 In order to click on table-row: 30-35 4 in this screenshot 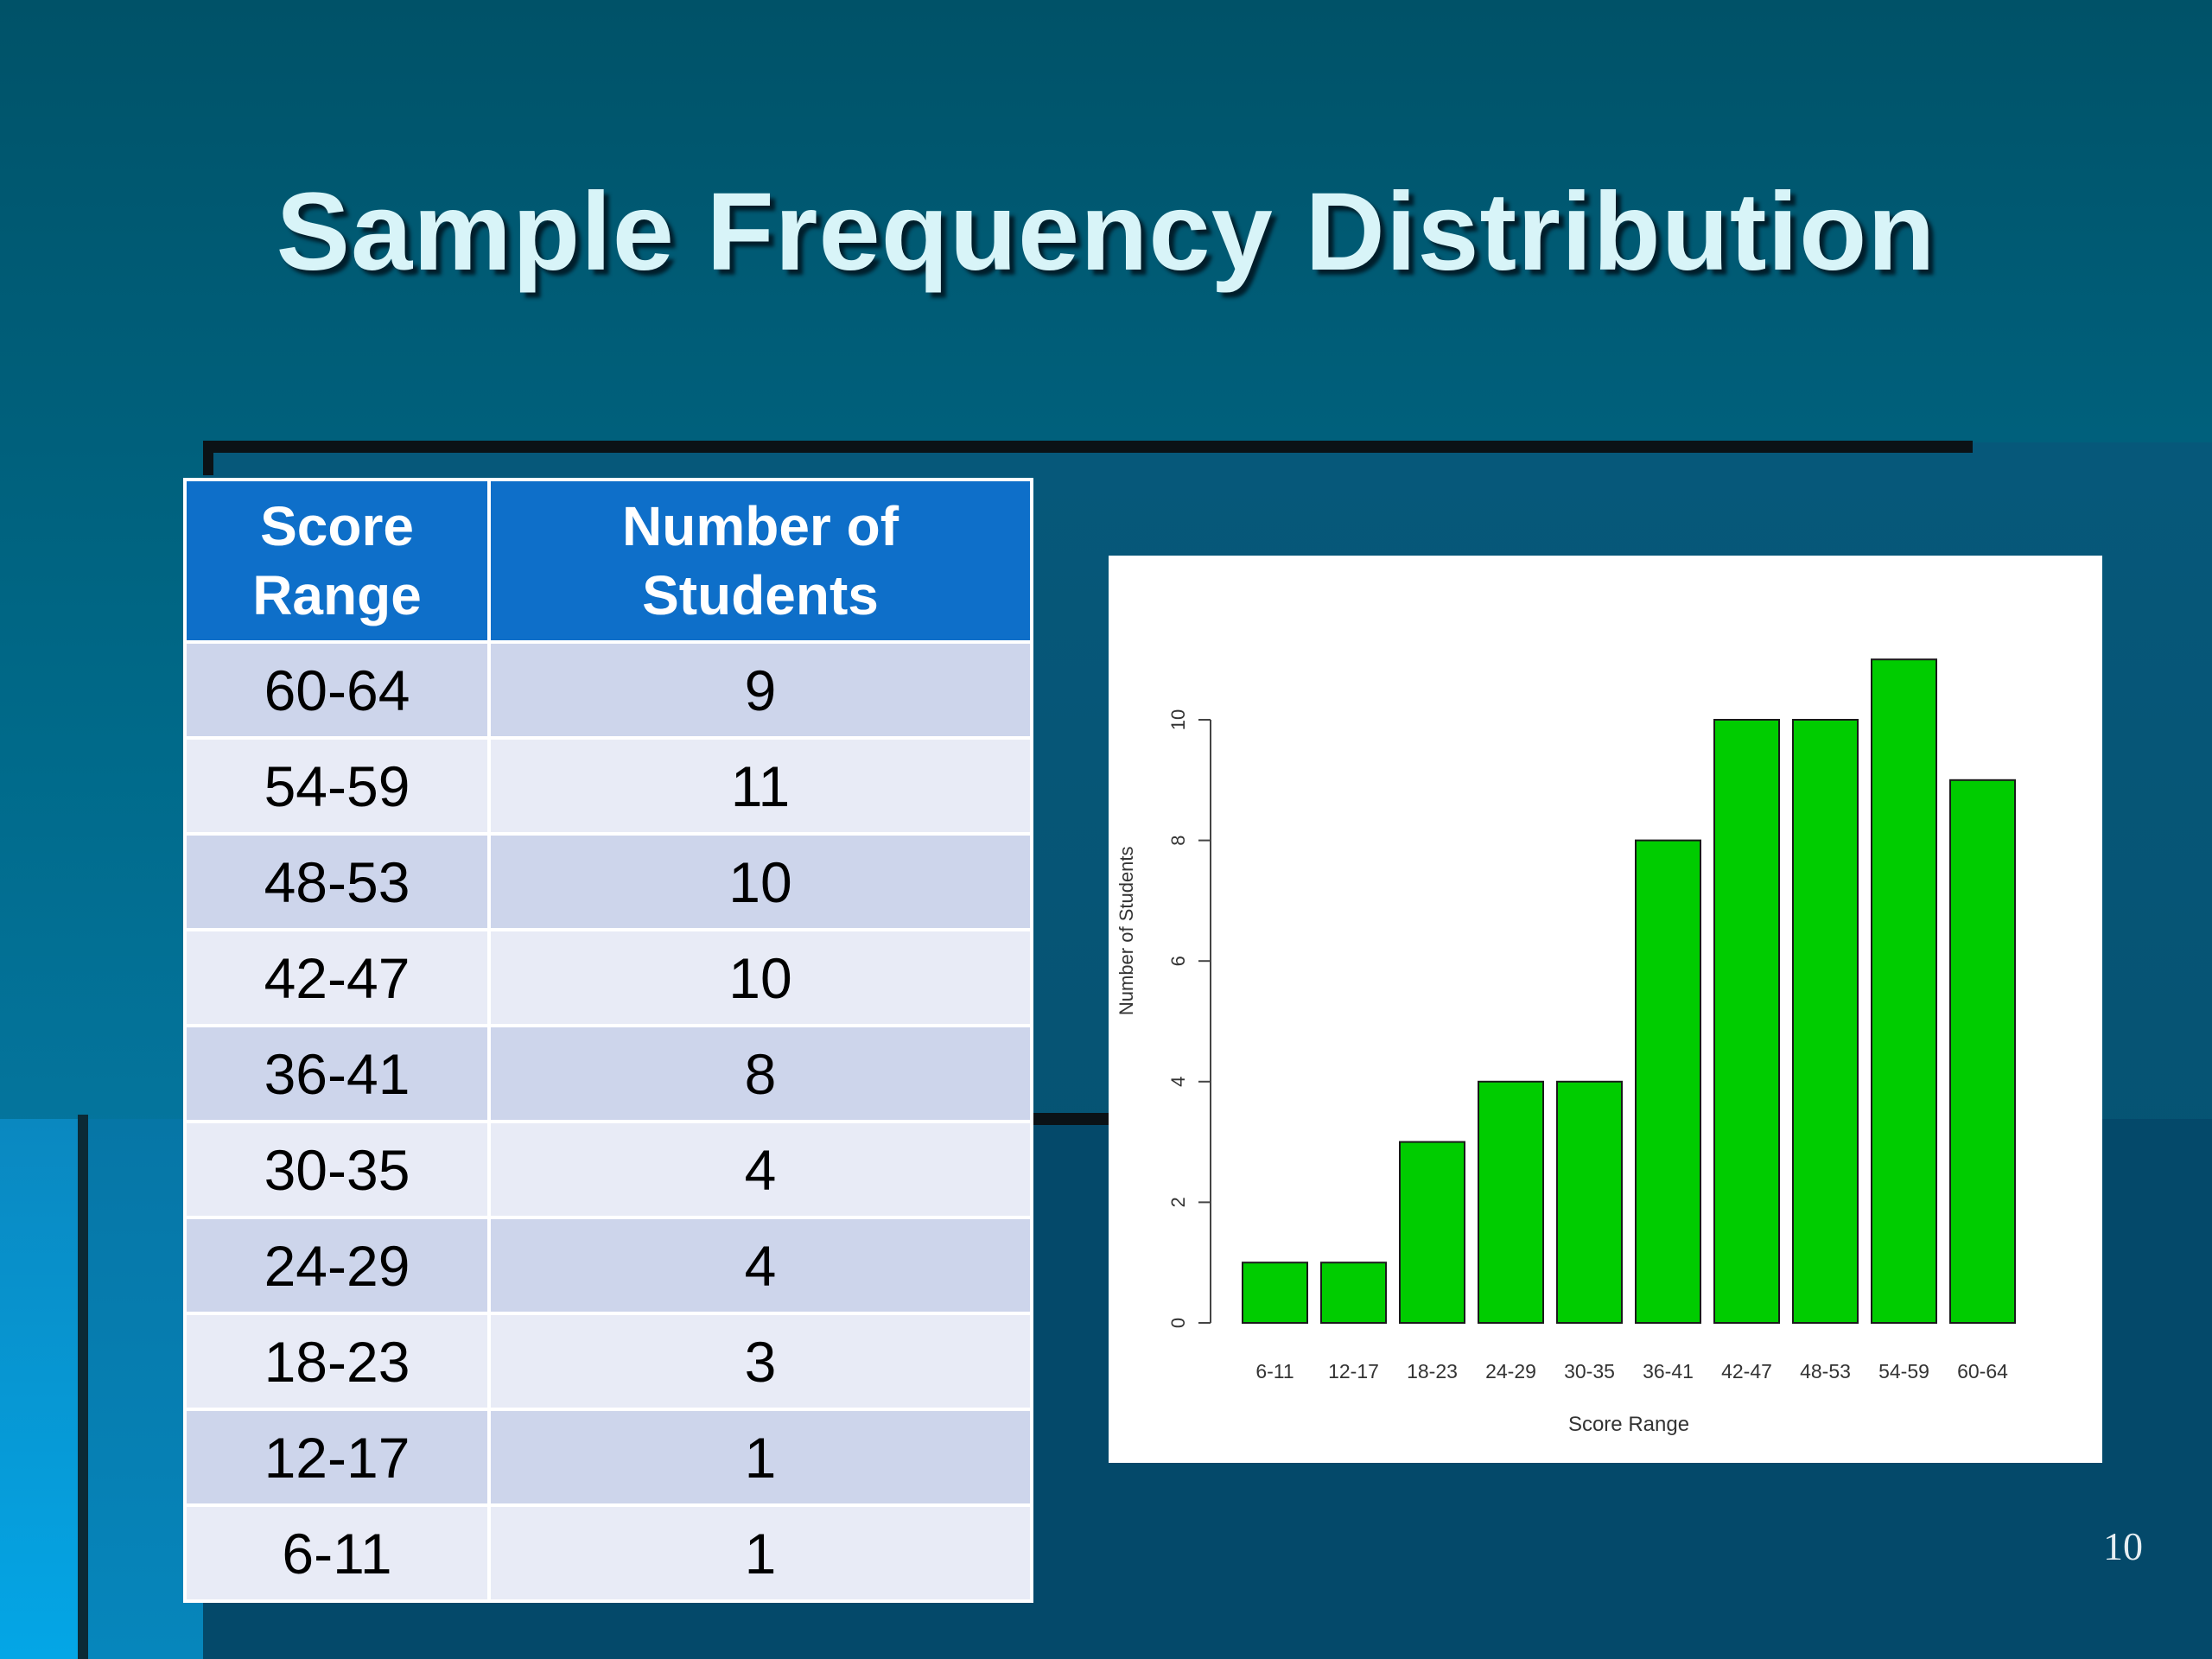, I will do `click(608, 1169)`.